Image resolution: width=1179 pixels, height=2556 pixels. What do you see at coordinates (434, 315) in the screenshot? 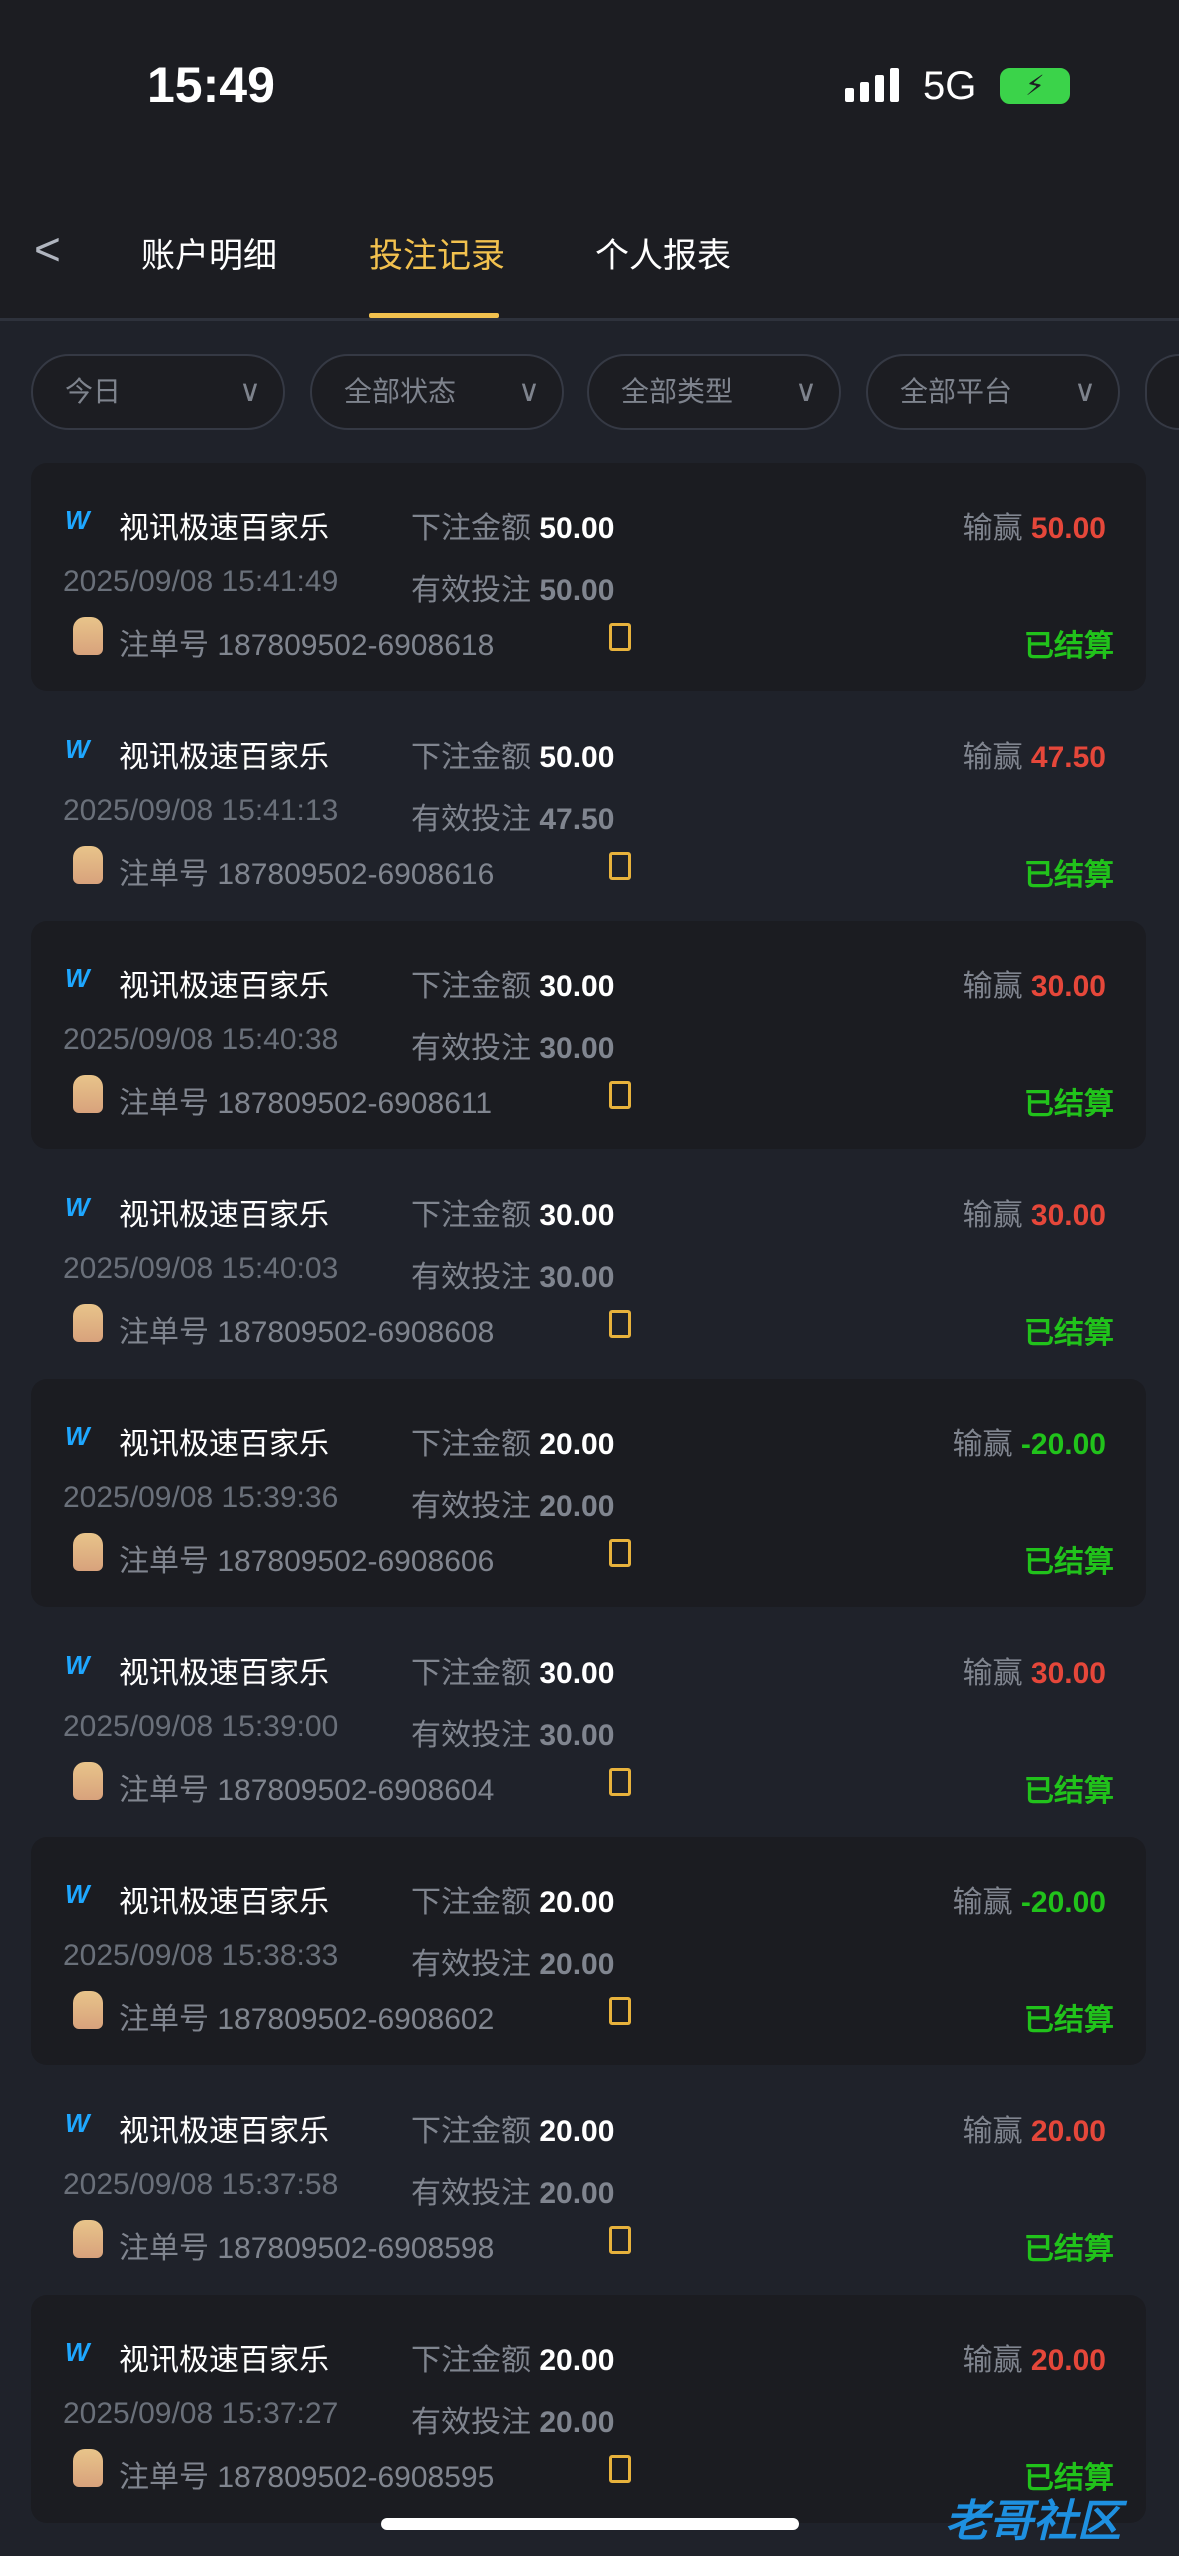
I see `active-tab-indicator` at bounding box center [434, 315].